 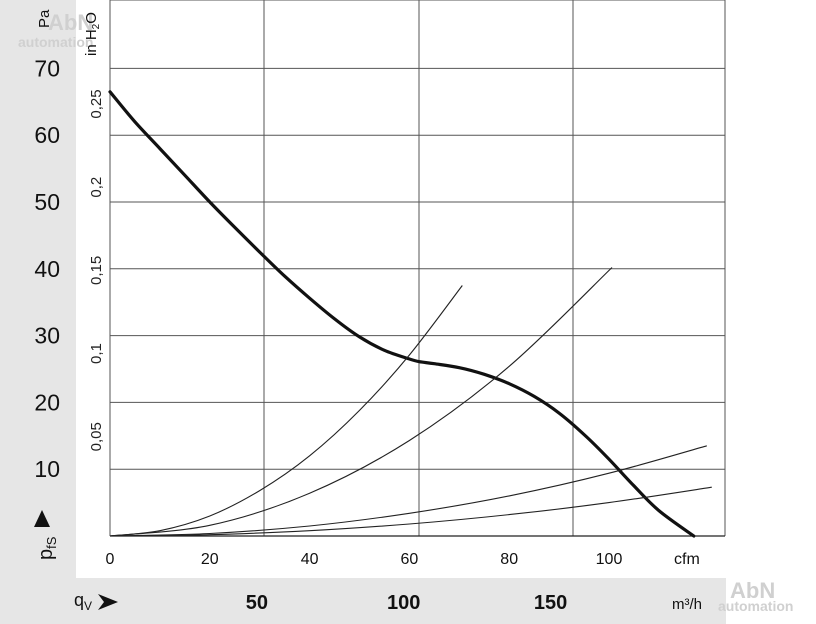 What do you see at coordinates (47, 202) in the screenshot?
I see `pa-tick-label: 50` at bounding box center [47, 202].